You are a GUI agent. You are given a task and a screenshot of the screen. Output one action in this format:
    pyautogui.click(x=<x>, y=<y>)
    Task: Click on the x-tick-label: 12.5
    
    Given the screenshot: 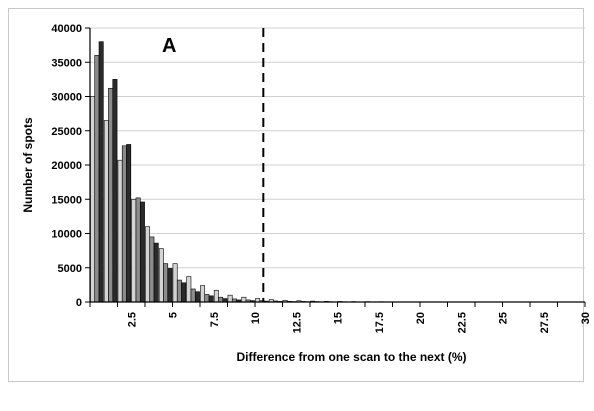 What is the action you would take?
    pyautogui.click(x=297, y=322)
    